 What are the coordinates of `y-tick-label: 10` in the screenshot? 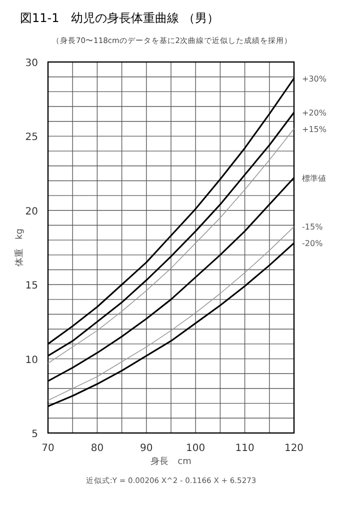 It's located at (31, 360).